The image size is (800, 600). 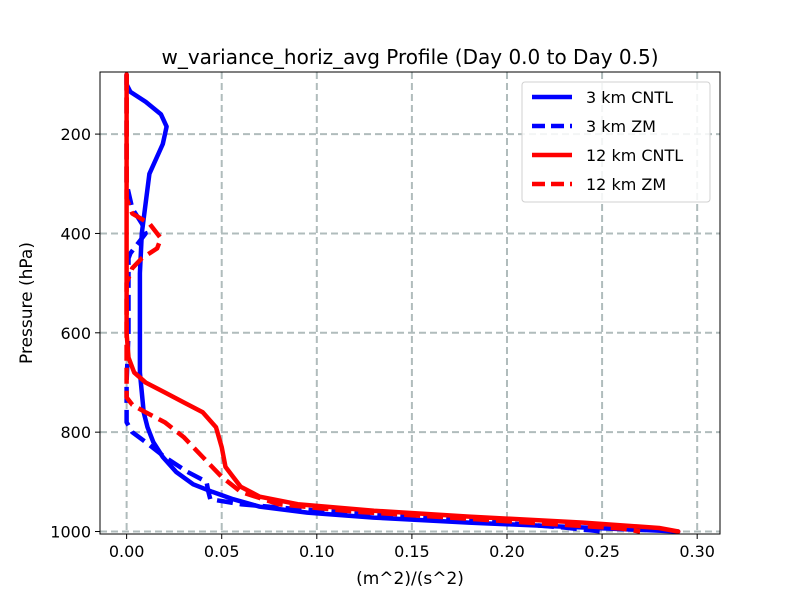 What do you see at coordinates (222, 551) in the screenshot?
I see `x-tick-label: 0.05` at bounding box center [222, 551].